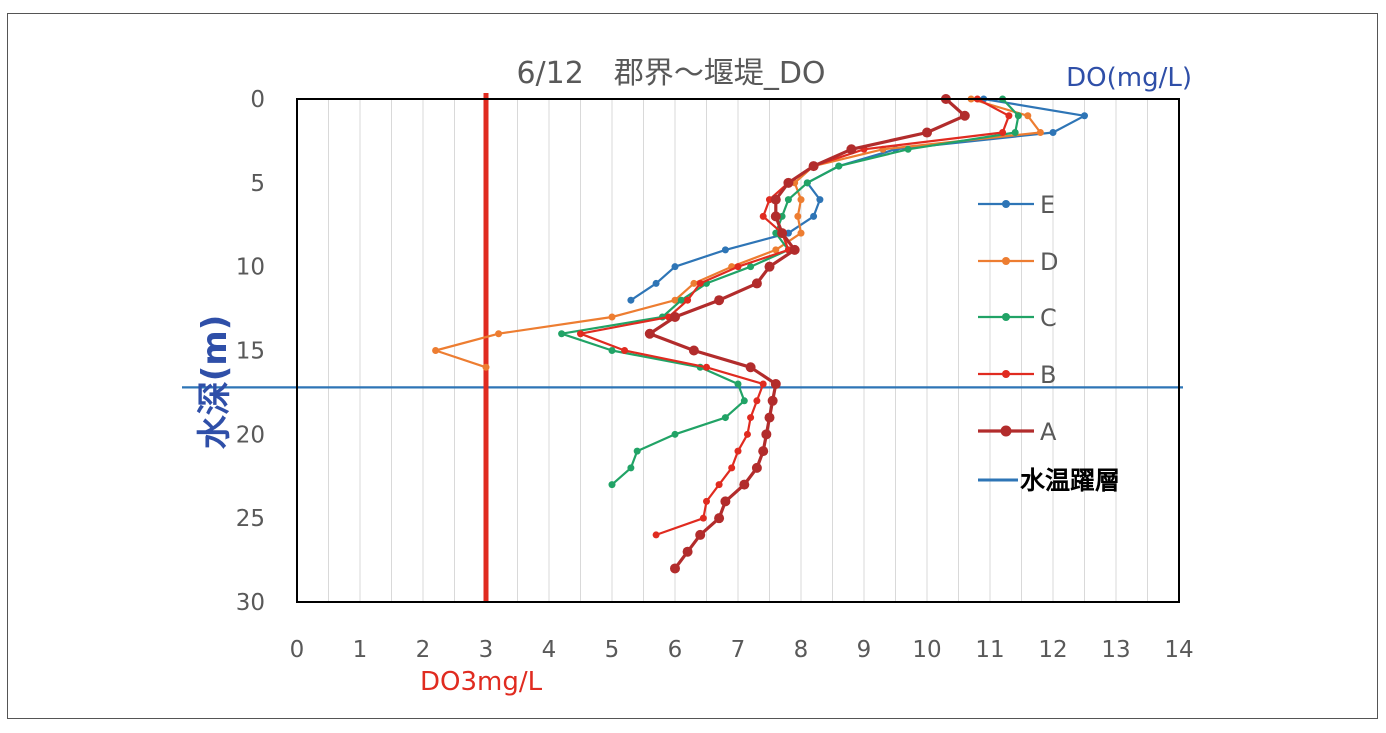  Describe the element at coordinates (250, 352) in the screenshot. I see `y-tick-label: 15` at that location.